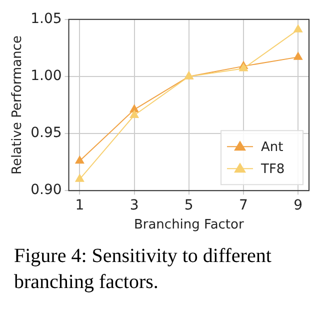 The height and width of the screenshot is (331, 327). What do you see at coordinates (298, 206) in the screenshot?
I see `x-tick-label: 9` at bounding box center [298, 206].